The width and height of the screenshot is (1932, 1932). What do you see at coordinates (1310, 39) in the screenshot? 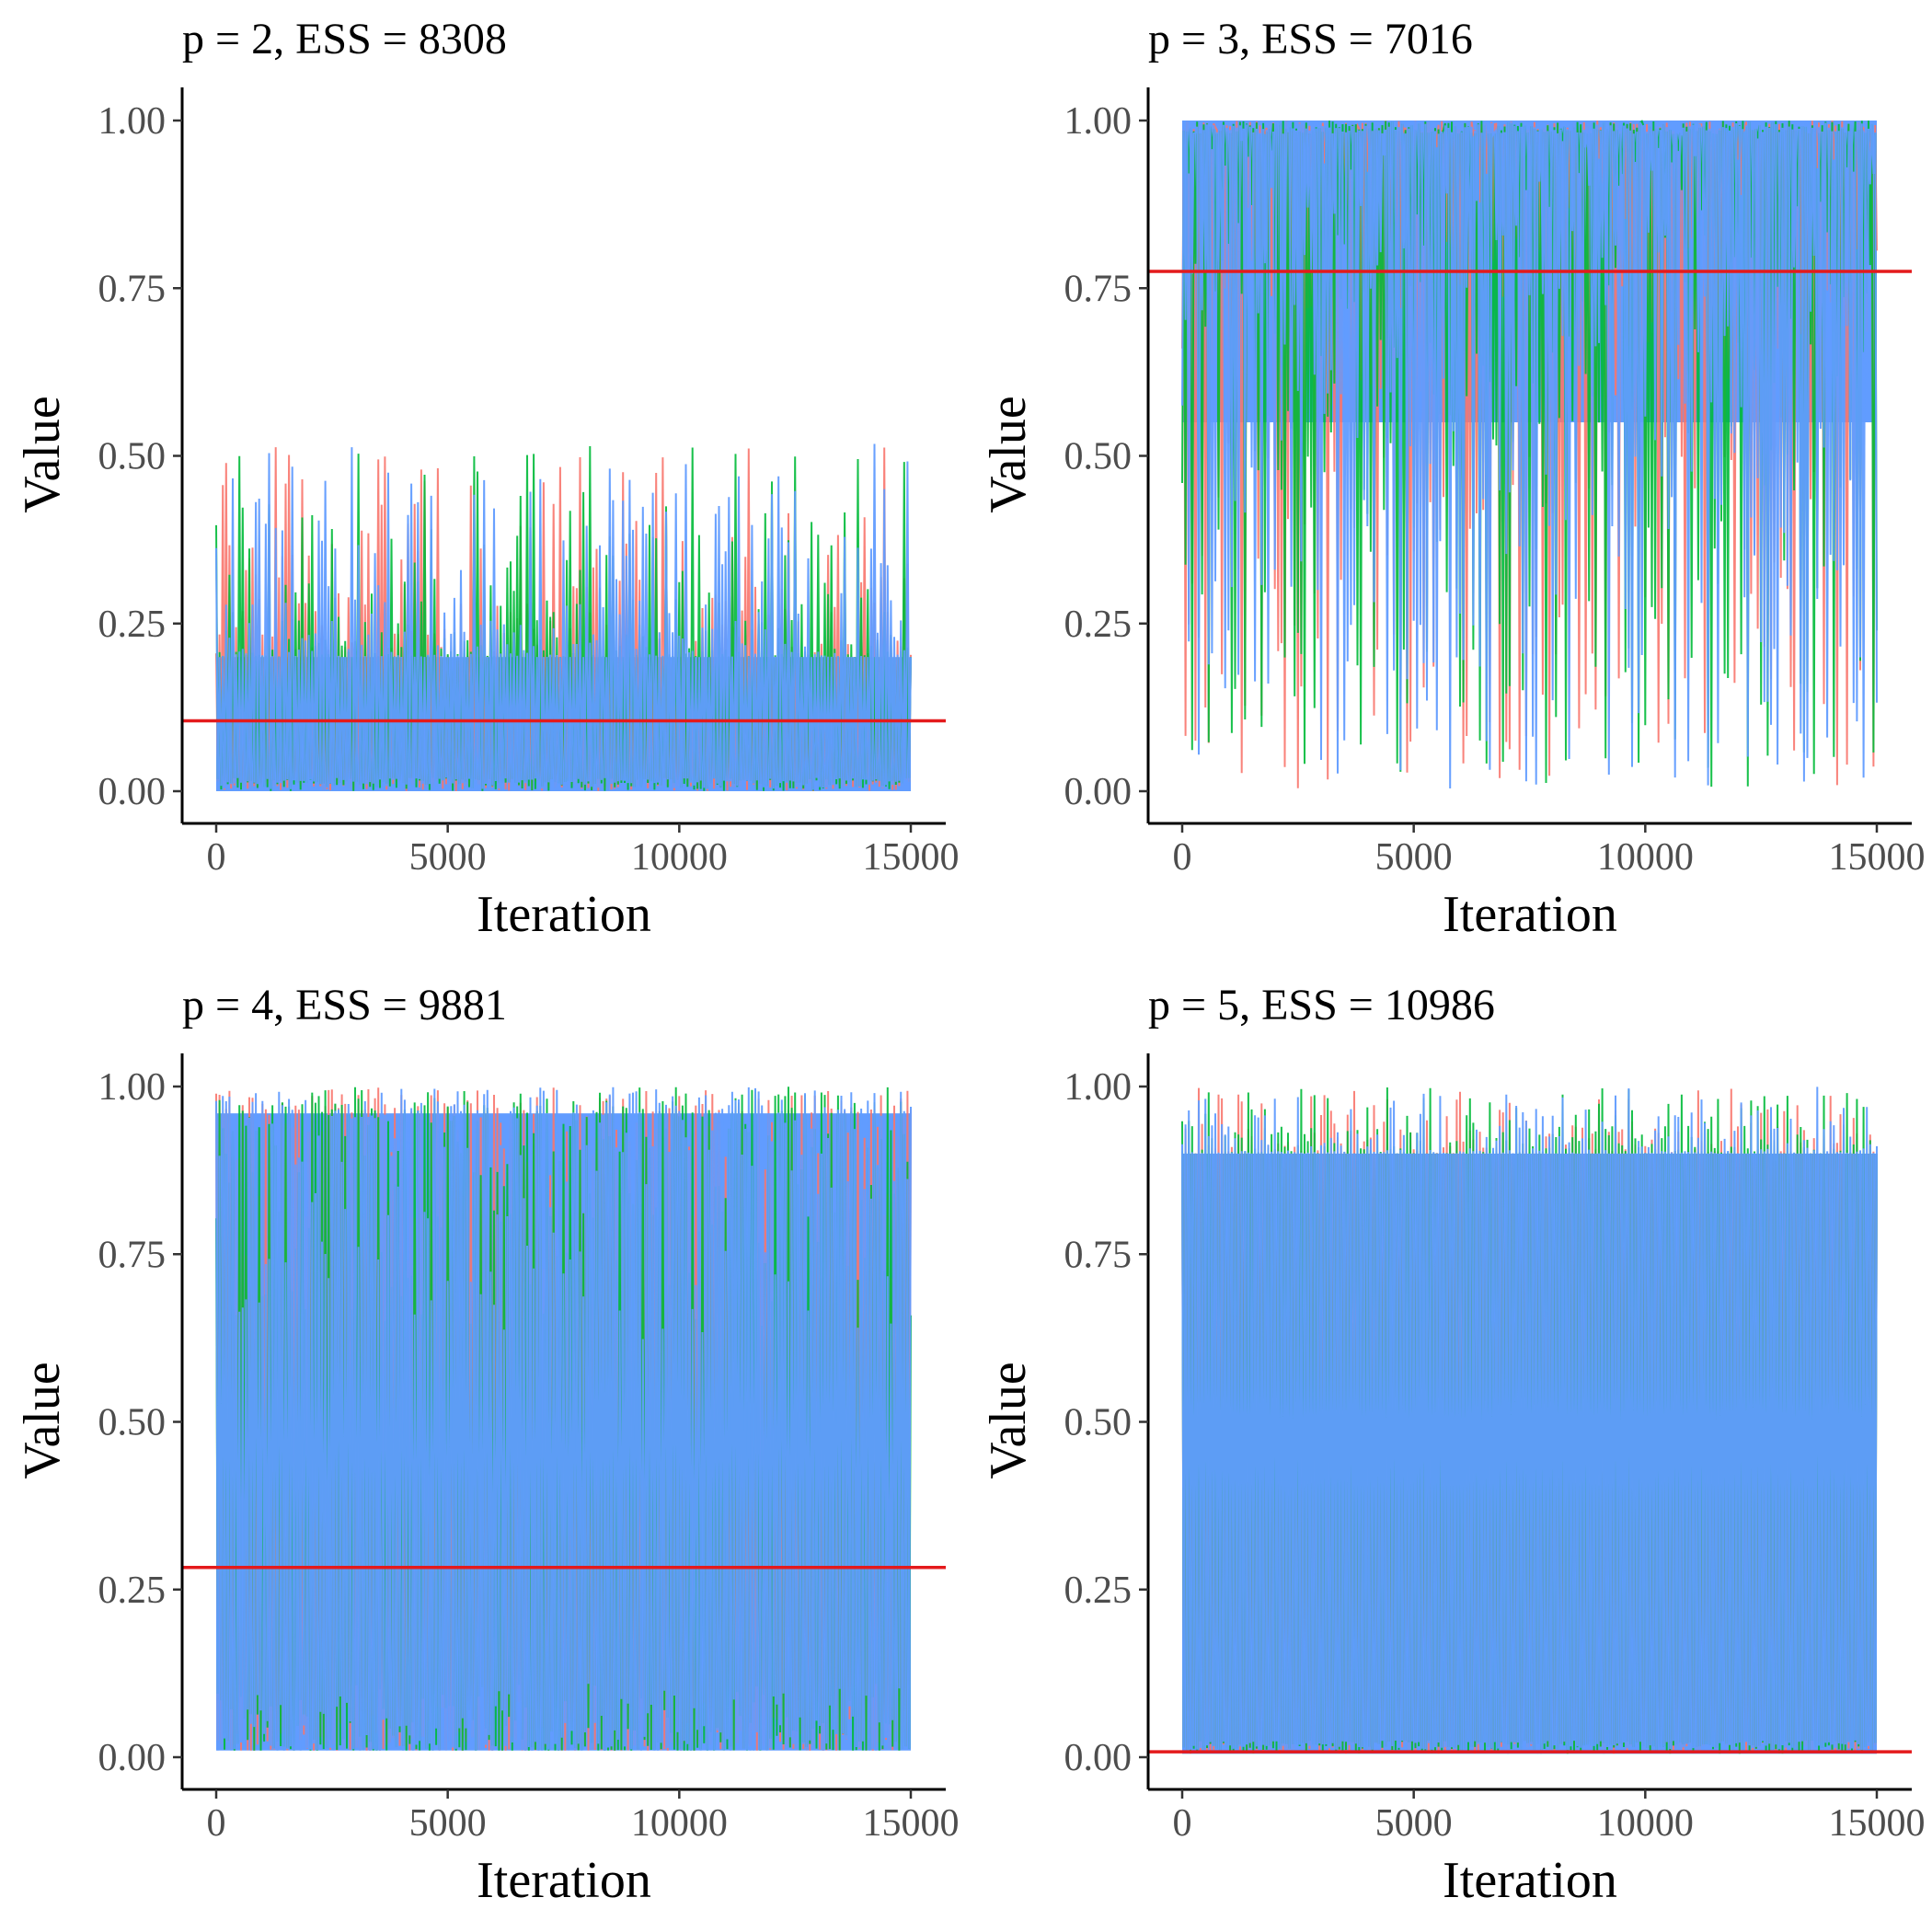
I see `panel-title: p = 3, ESS = 7016` at bounding box center [1310, 39].